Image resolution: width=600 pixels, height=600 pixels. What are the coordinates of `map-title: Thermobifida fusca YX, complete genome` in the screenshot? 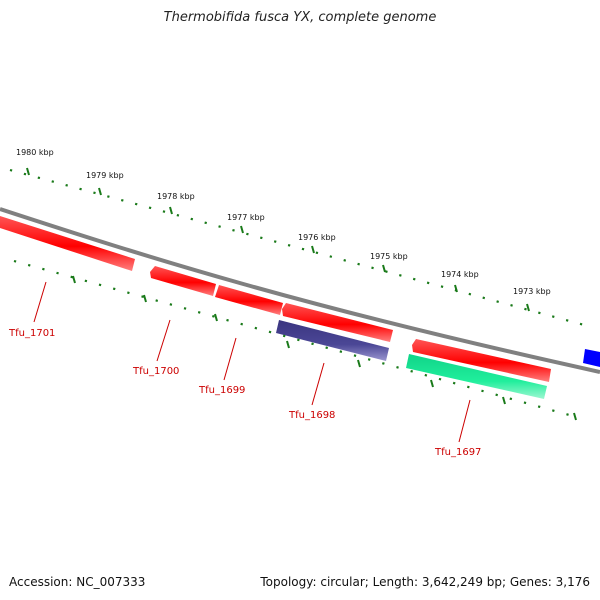 It's located at (300, 17).